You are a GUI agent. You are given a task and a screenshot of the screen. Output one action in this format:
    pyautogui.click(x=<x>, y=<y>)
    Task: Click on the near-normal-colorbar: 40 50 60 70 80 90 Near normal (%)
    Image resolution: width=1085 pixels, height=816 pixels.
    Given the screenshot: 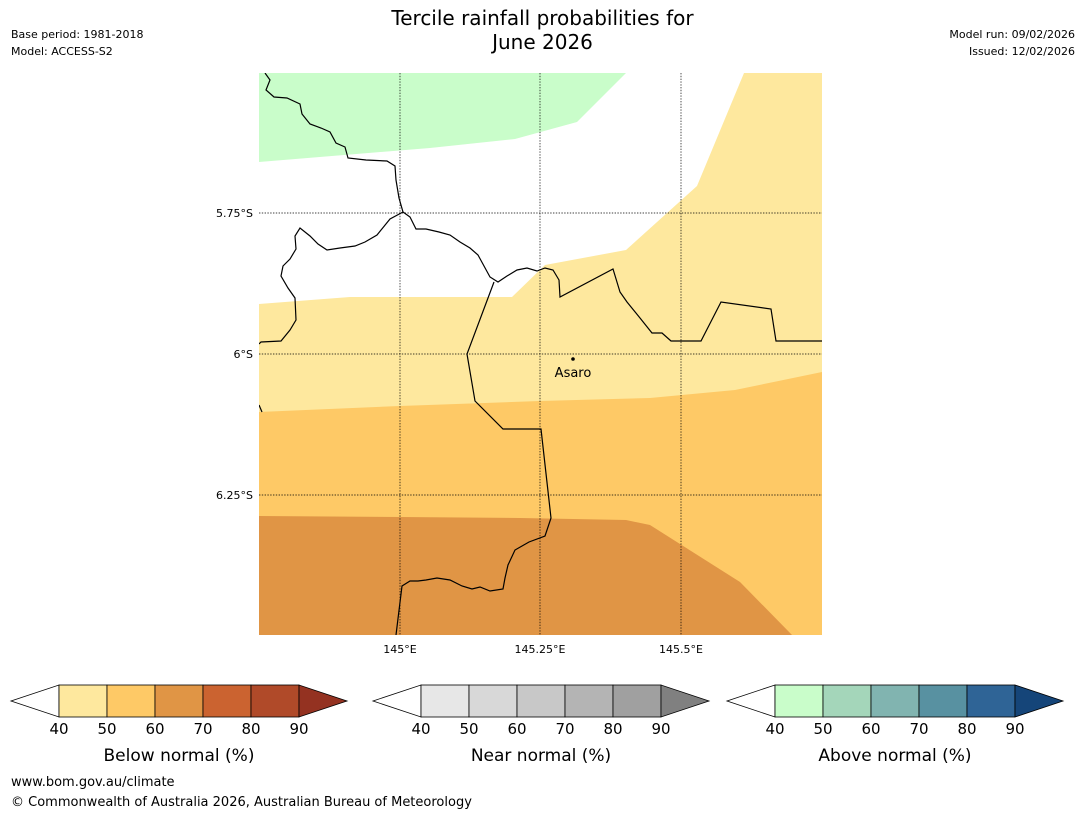 What is the action you would take?
    pyautogui.click(x=541, y=725)
    